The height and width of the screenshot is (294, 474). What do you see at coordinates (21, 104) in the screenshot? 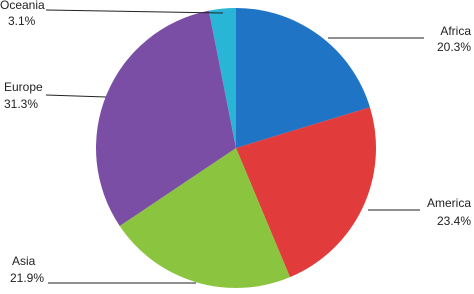
I see `value-label: 31.3%` at bounding box center [21, 104].